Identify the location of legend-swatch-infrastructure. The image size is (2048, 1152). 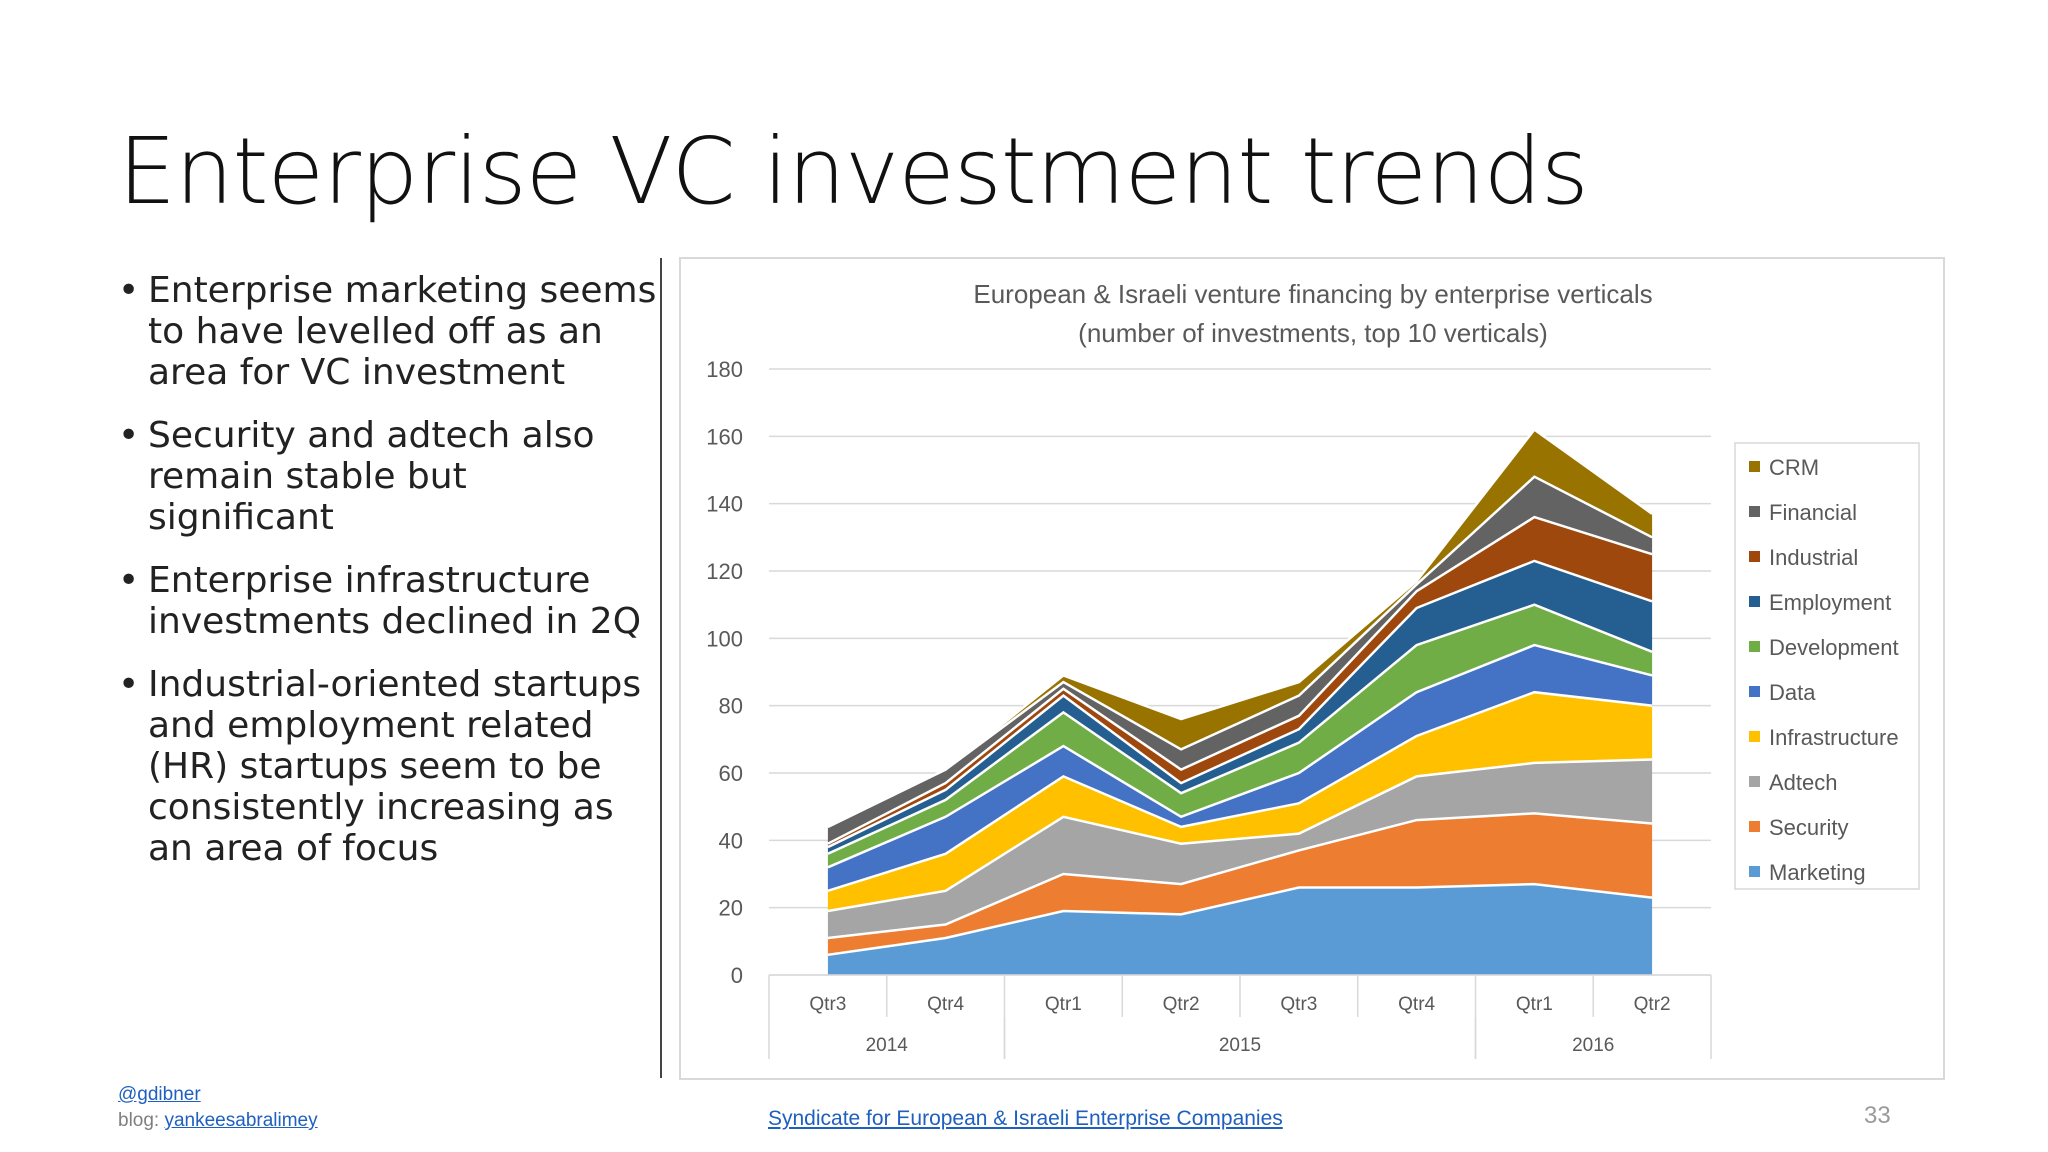
(1754, 736).